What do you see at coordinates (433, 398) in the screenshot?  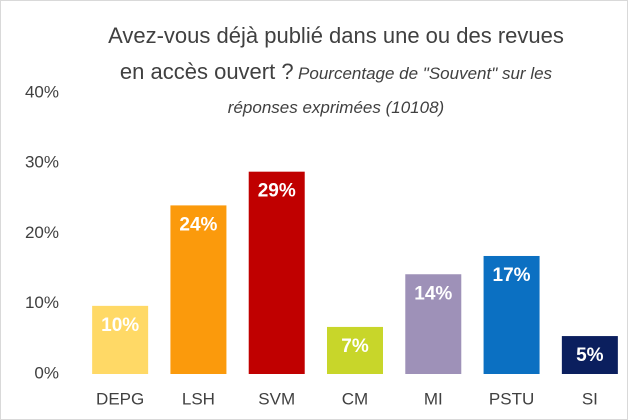 I see `x-tick-label: MI` at bounding box center [433, 398].